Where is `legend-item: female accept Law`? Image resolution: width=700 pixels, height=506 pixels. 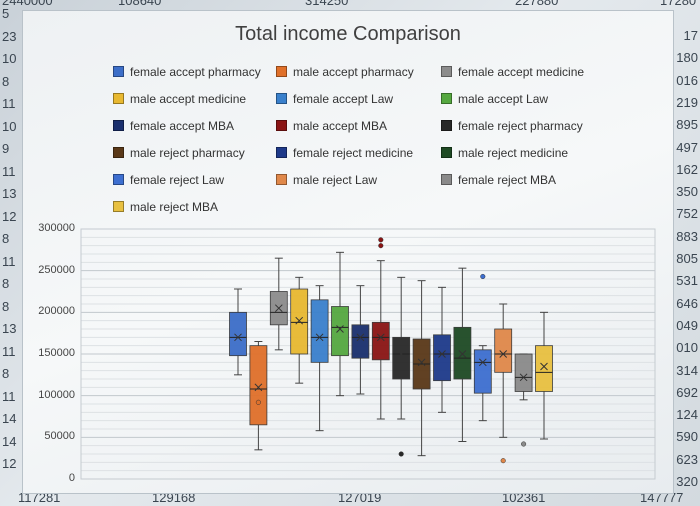
legend-item: female accept Law is located at coordinates (334, 99).